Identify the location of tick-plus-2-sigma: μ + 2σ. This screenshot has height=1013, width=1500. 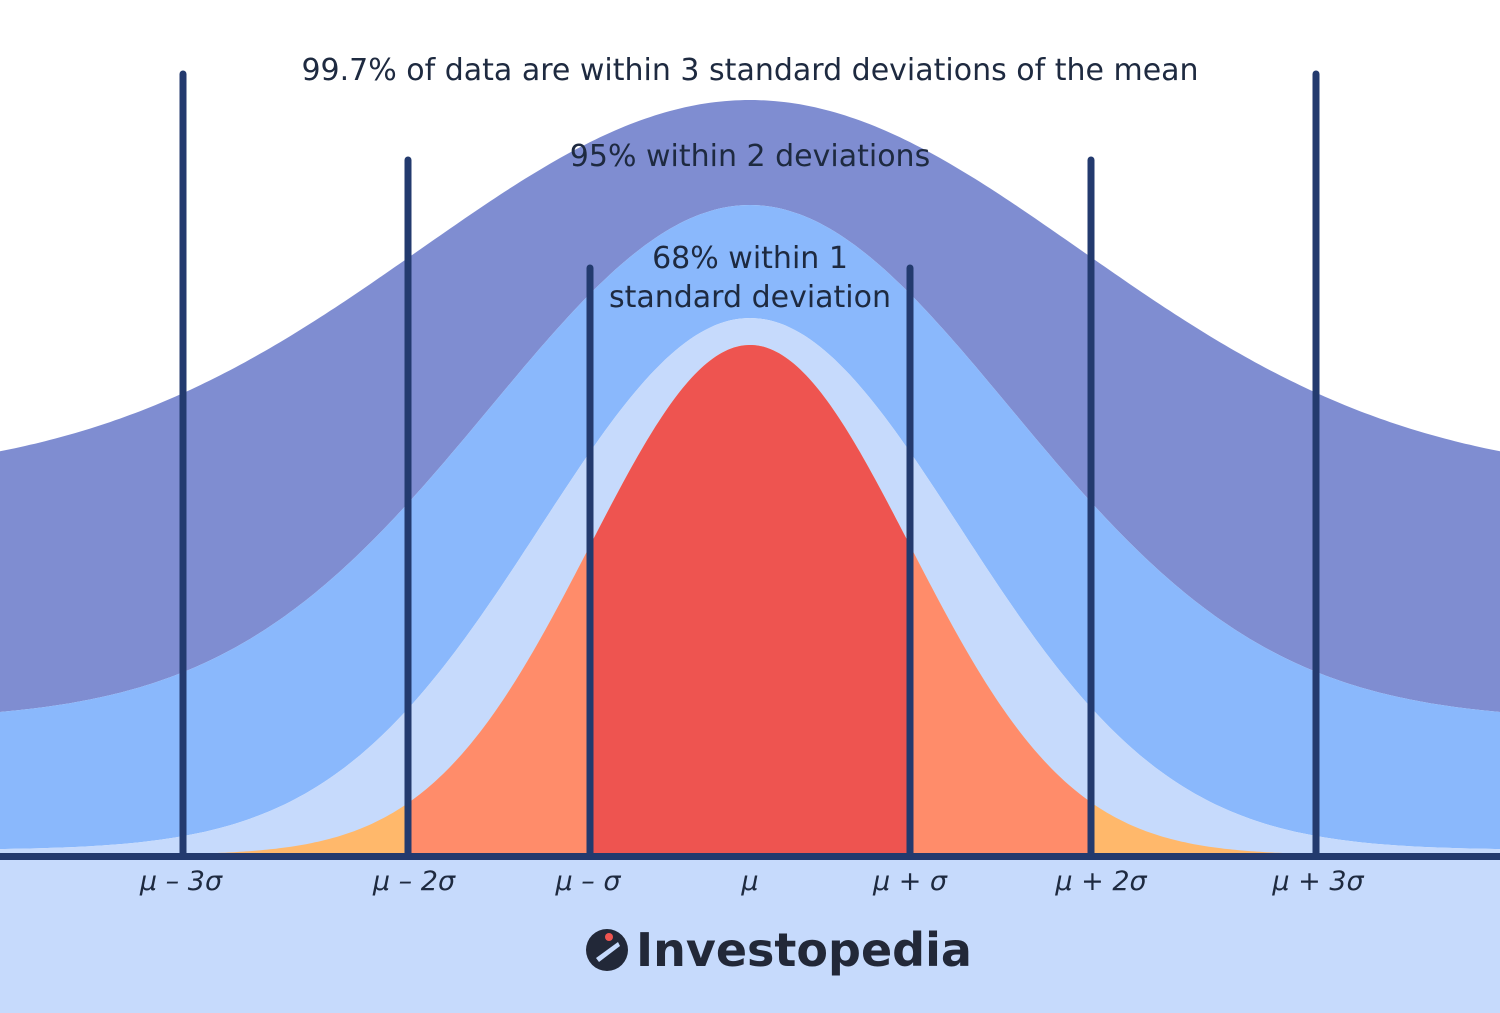
(1100, 881).